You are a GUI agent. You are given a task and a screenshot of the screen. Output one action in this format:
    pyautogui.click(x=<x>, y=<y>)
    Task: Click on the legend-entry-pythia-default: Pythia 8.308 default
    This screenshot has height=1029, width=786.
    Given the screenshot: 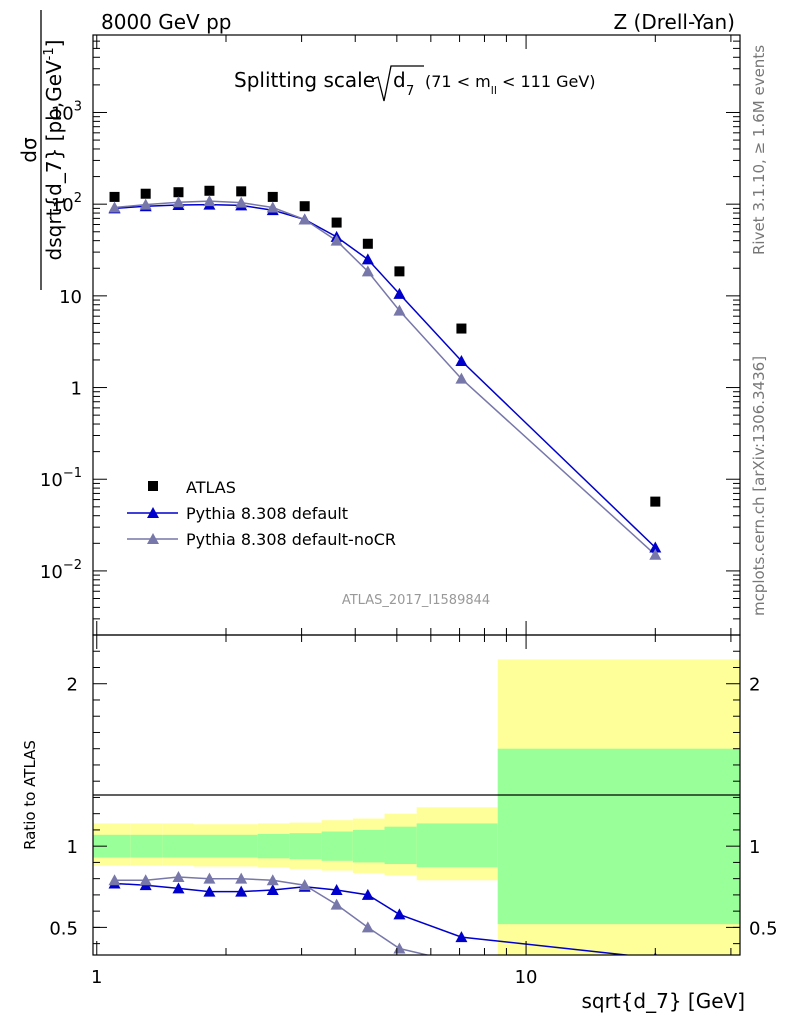 What is the action you would take?
    pyautogui.click(x=237, y=513)
    